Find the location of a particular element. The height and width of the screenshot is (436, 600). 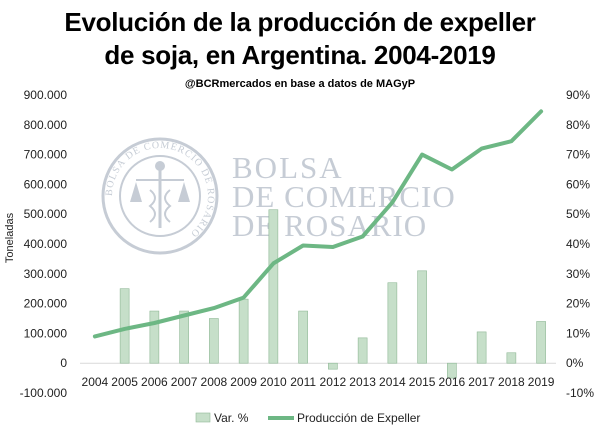

y-left-tick-label: 900.000 is located at coordinates (46, 95).